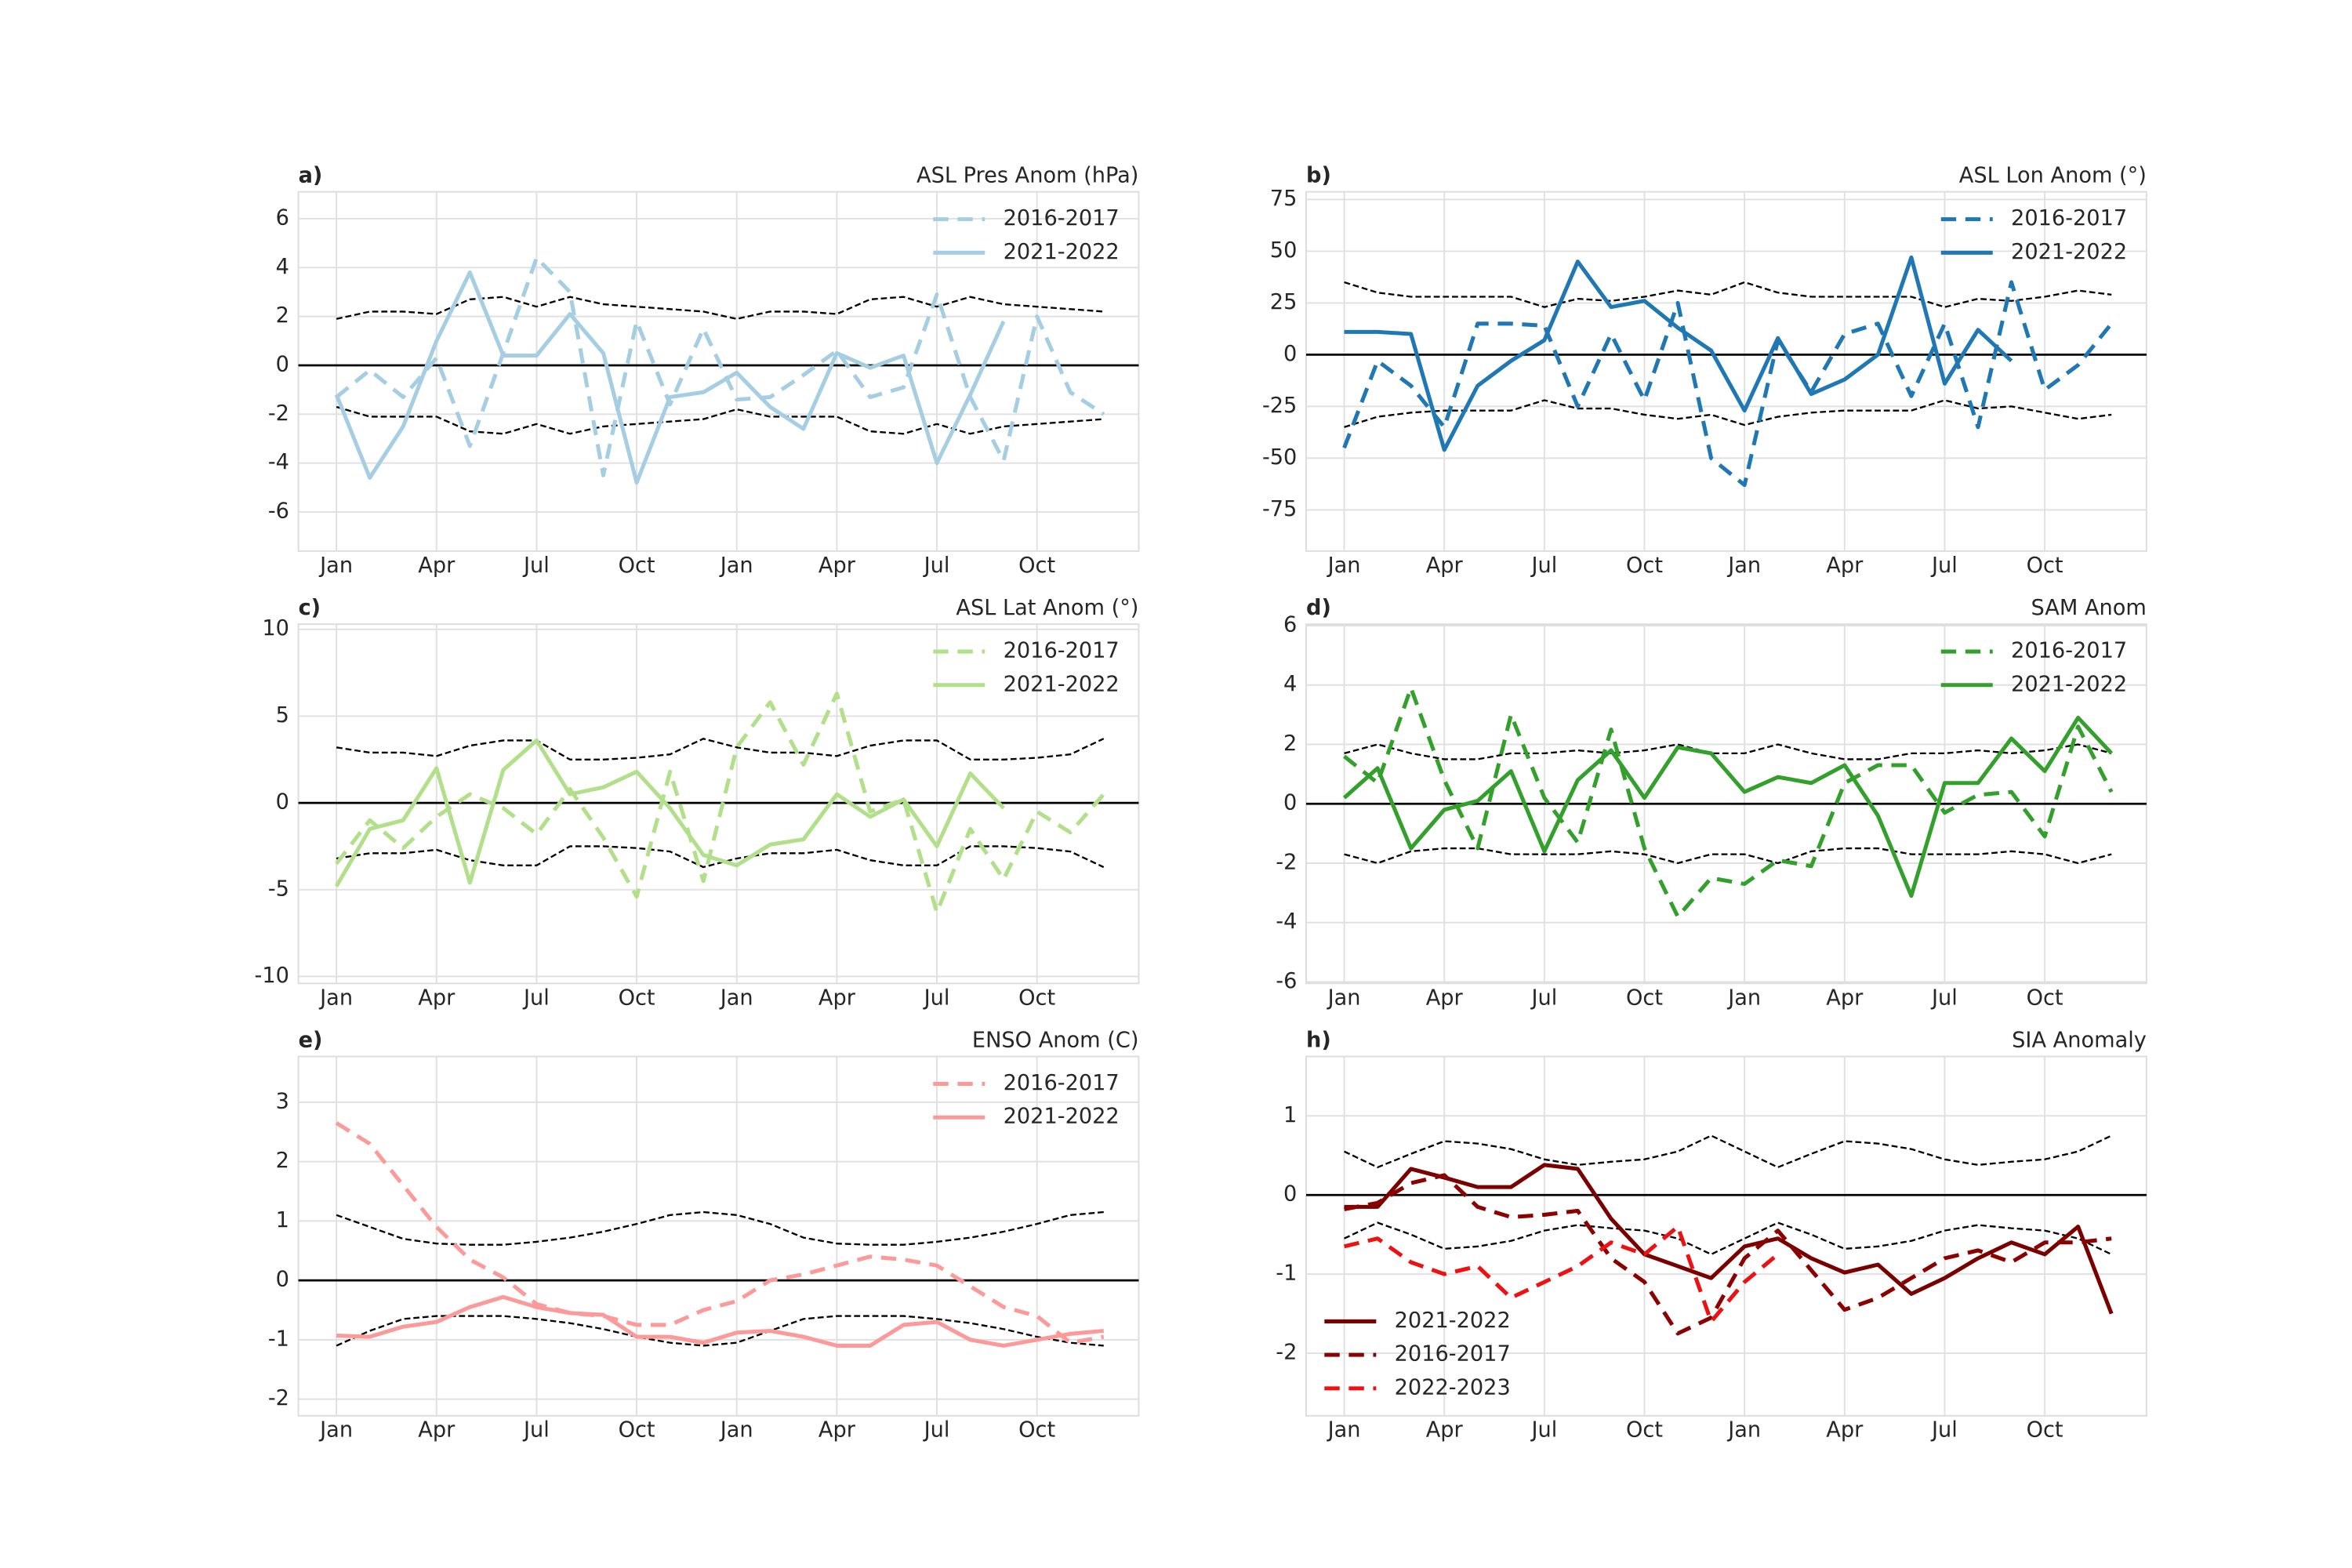 The image size is (2352, 1568). Describe the element at coordinates (1284, 199) in the screenshot. I see `y-tick-label: 75` at that location.